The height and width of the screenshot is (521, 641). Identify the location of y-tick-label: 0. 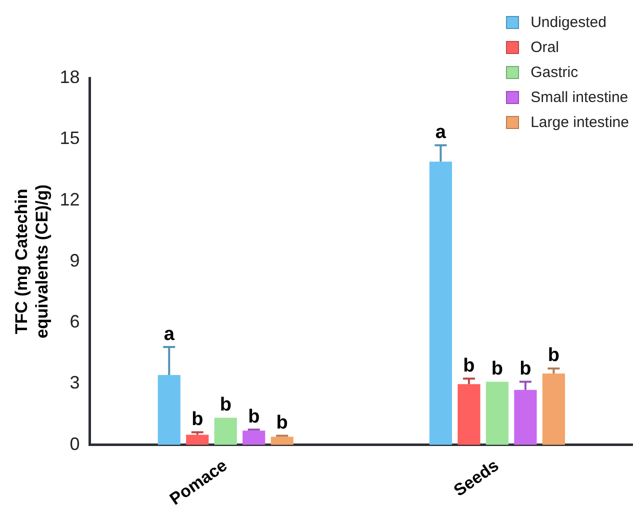
(75, 444).